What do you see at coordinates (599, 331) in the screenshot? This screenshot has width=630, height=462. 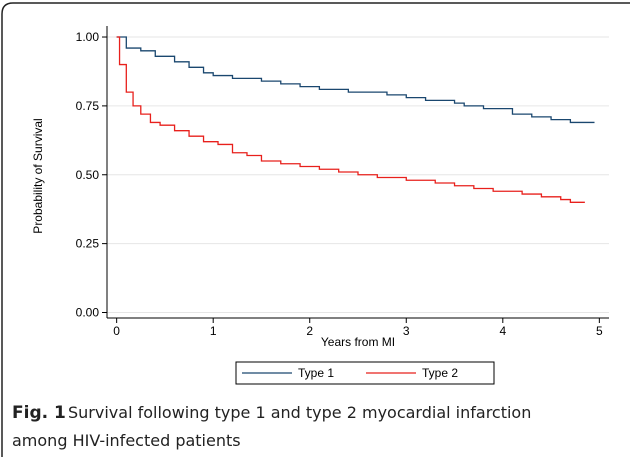 I see `x-tick-label: 5` at bounding box center [599, 331].